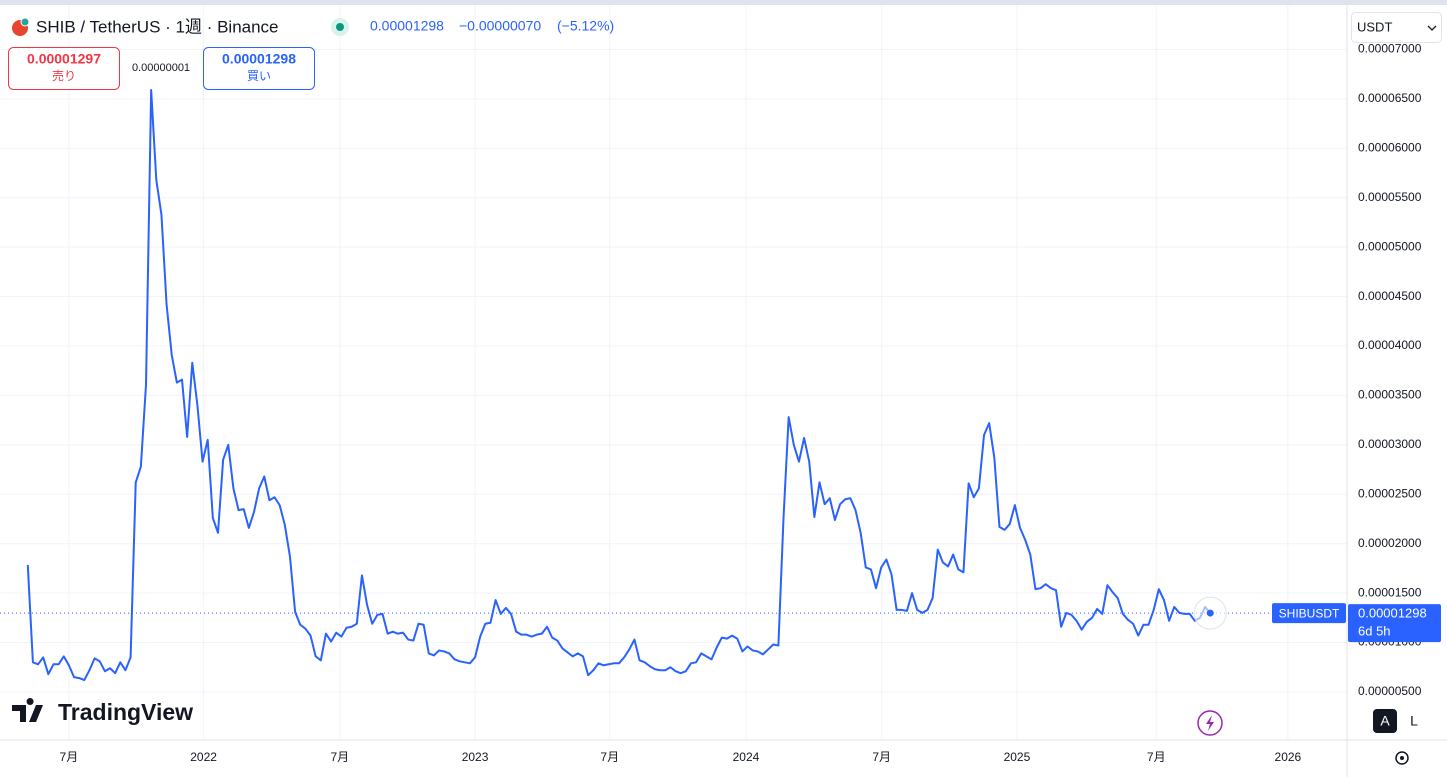  Describe the element at coordinates (500, 26) in the screenshot. I see `price-change: −0.00000070` at that location.